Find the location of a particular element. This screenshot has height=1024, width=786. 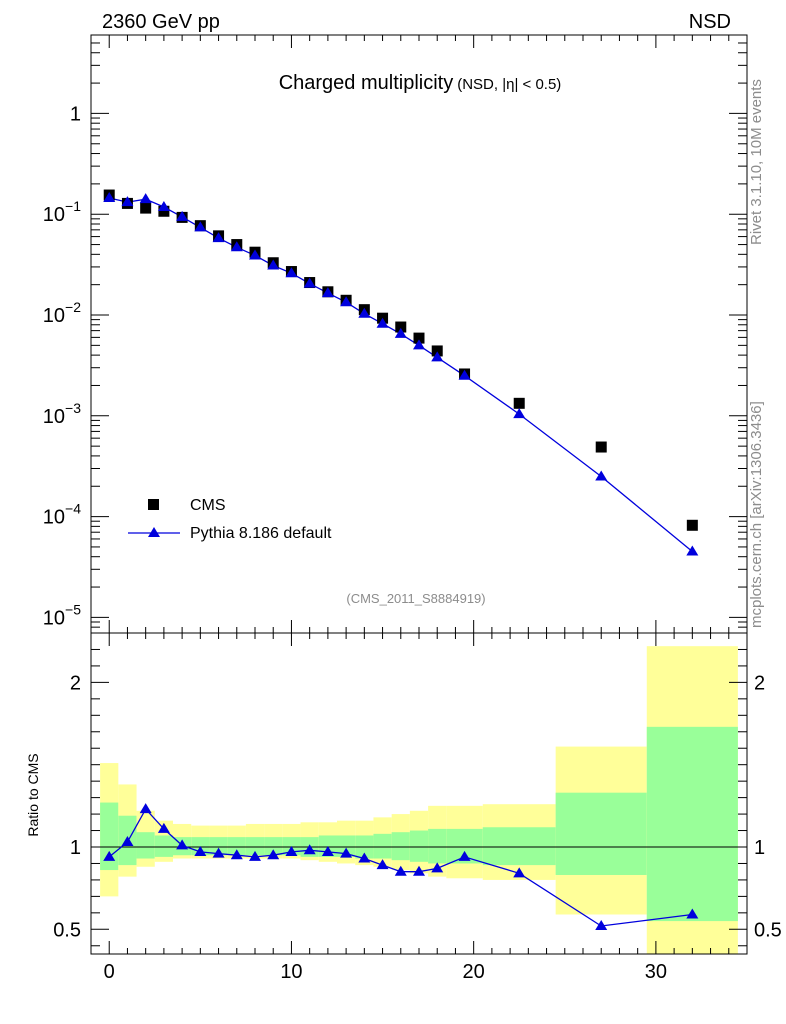

title-suffix: (NSD, |η| < 0.5) is located at coordinates (509, 84).